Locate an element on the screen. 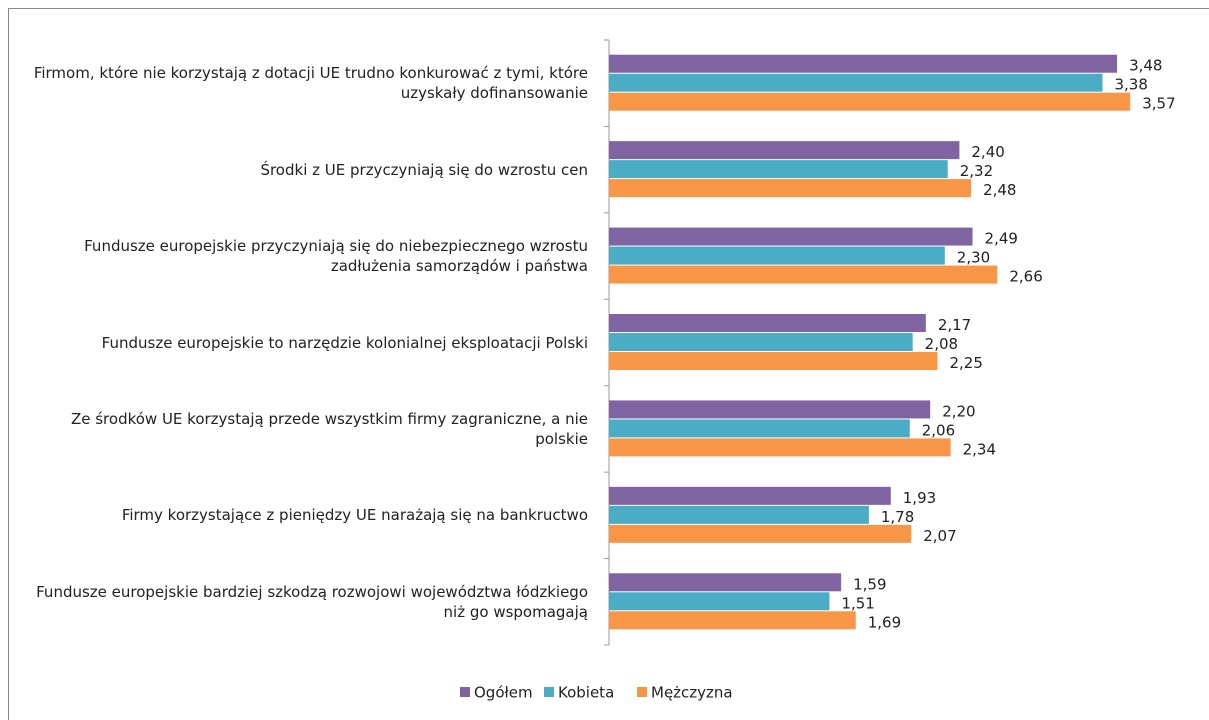  value-label: 2,20 is located at coordinates (958, 411).